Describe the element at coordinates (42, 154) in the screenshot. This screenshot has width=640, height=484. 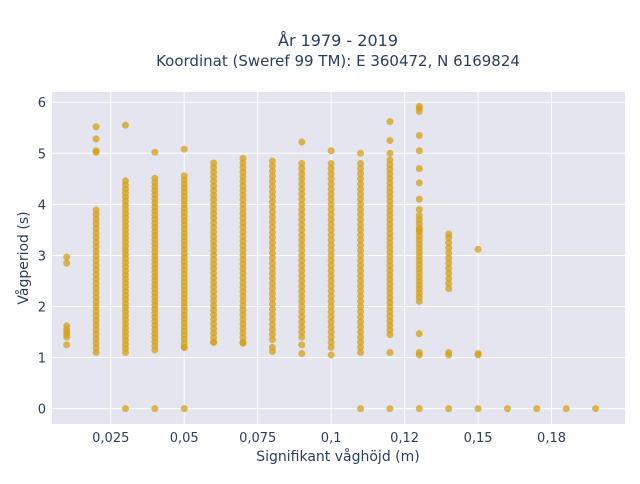
I see `y-tick-label: 5` at that location.